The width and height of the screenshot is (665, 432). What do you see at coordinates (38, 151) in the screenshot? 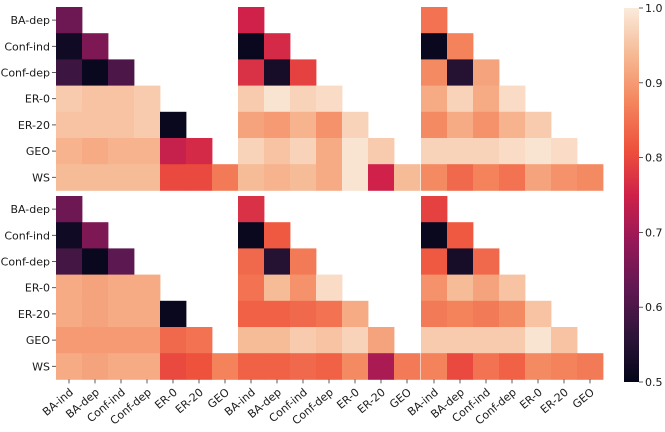
I see `row-tick-label: GEO` at bounding box center [38, 151].